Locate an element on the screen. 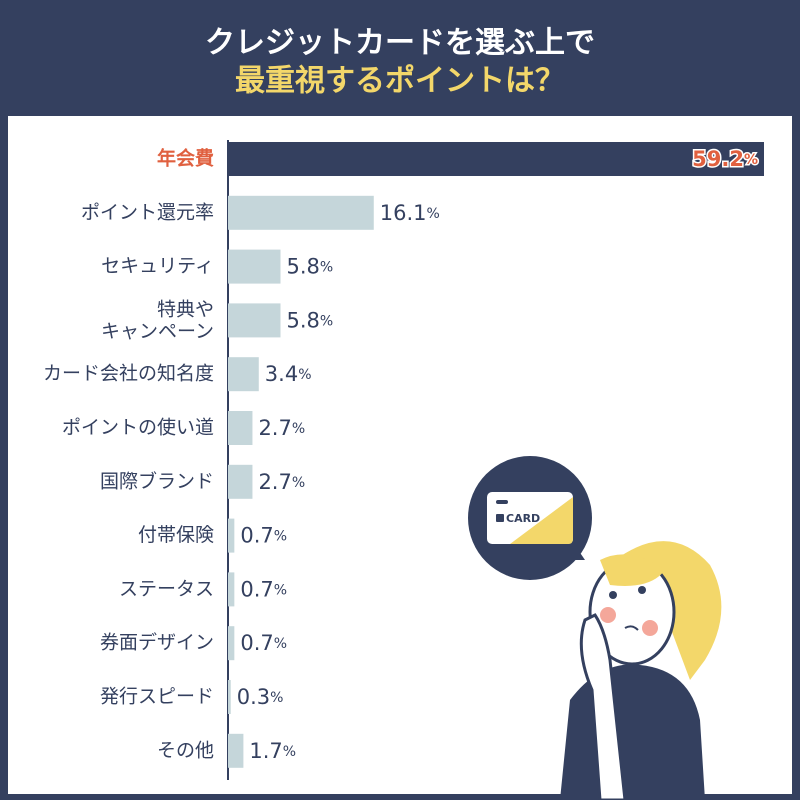 This screenshot has width=800, height=800. illustration: CARD is located at coordinates (595, 628).